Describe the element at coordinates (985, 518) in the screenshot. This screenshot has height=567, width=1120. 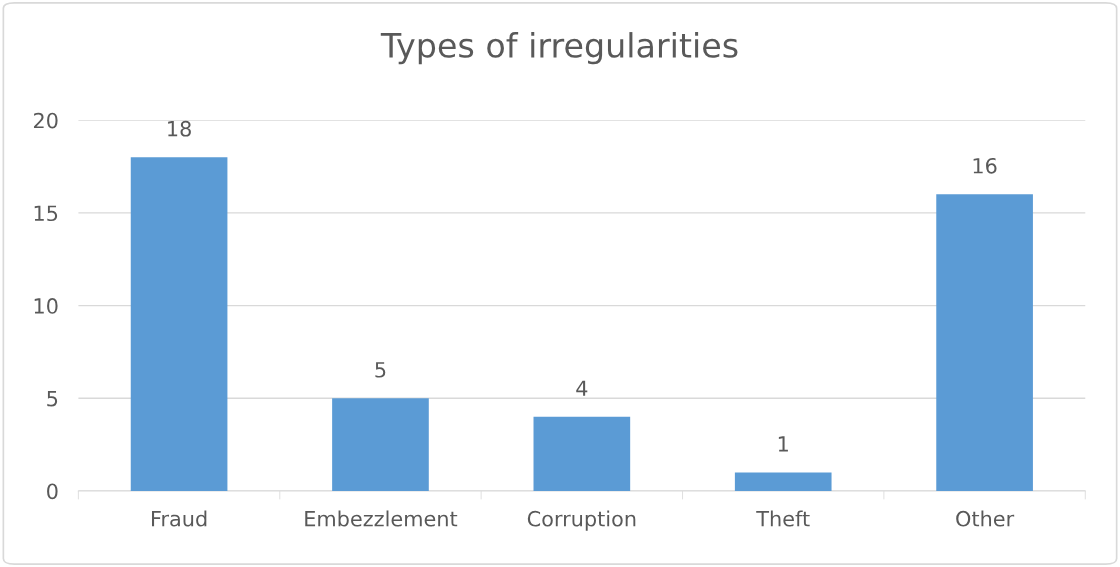
I see `x-tick-label: Other` at that location.